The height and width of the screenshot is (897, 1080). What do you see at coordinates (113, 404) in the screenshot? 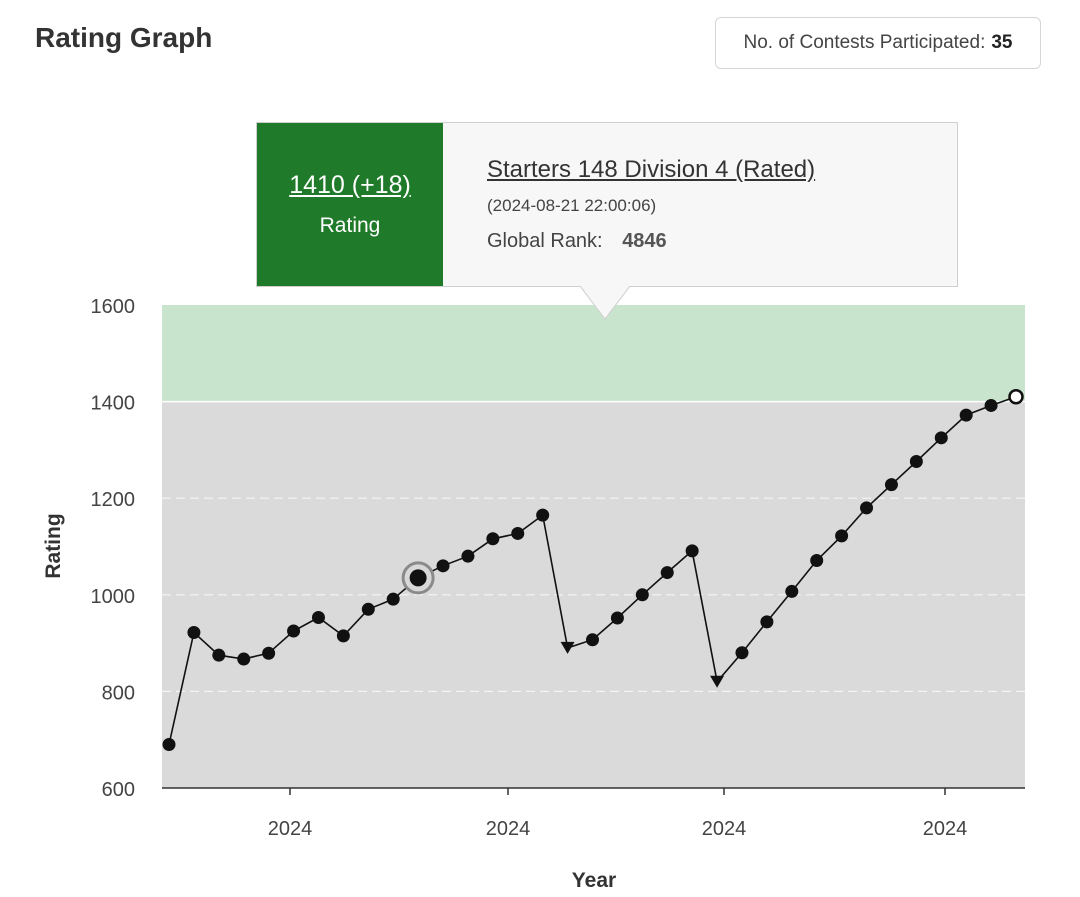
I see `y-tick-label: 1400` at bounding box center [113, 404].